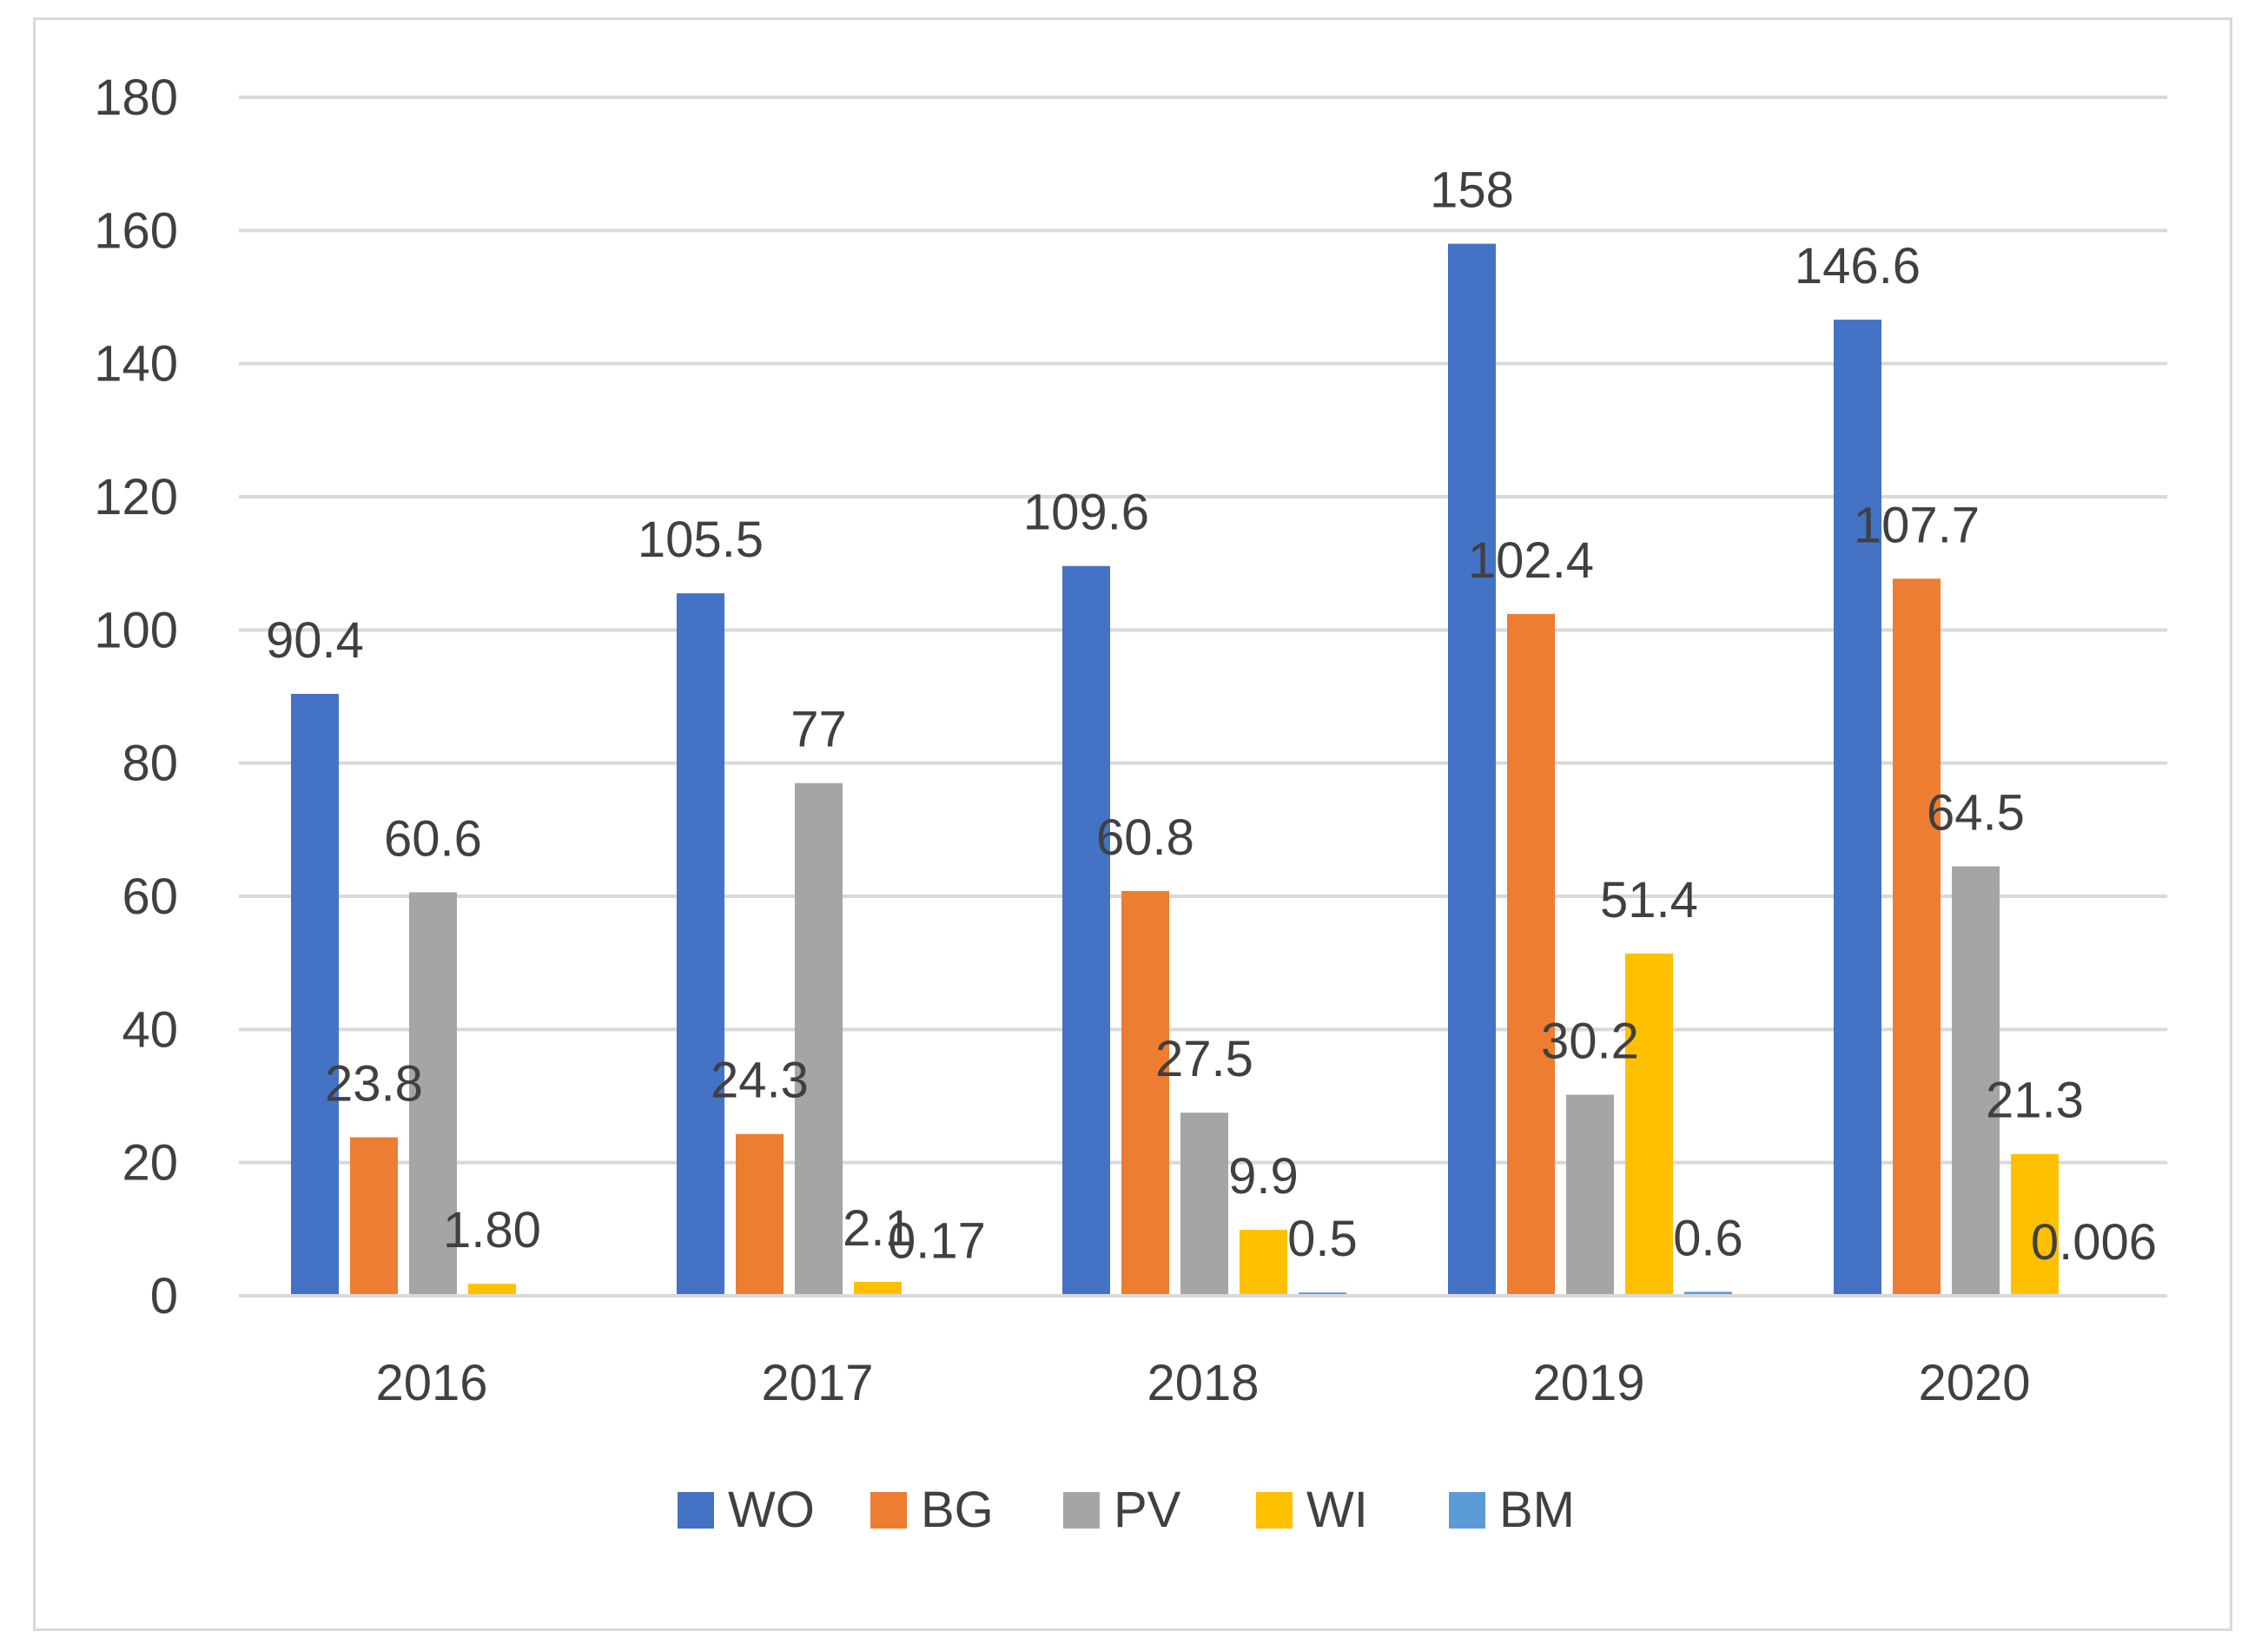  Describe the element at coordinates (817, 1383) in the screenshot. I see `x-tick-label: 2017` at that location.